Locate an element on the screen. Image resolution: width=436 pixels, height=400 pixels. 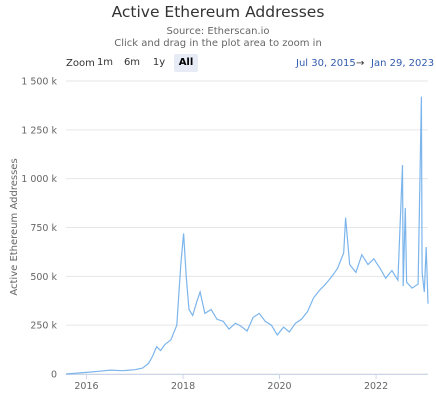
y-tick-label: 250 k is located at coordinates (43, 326).